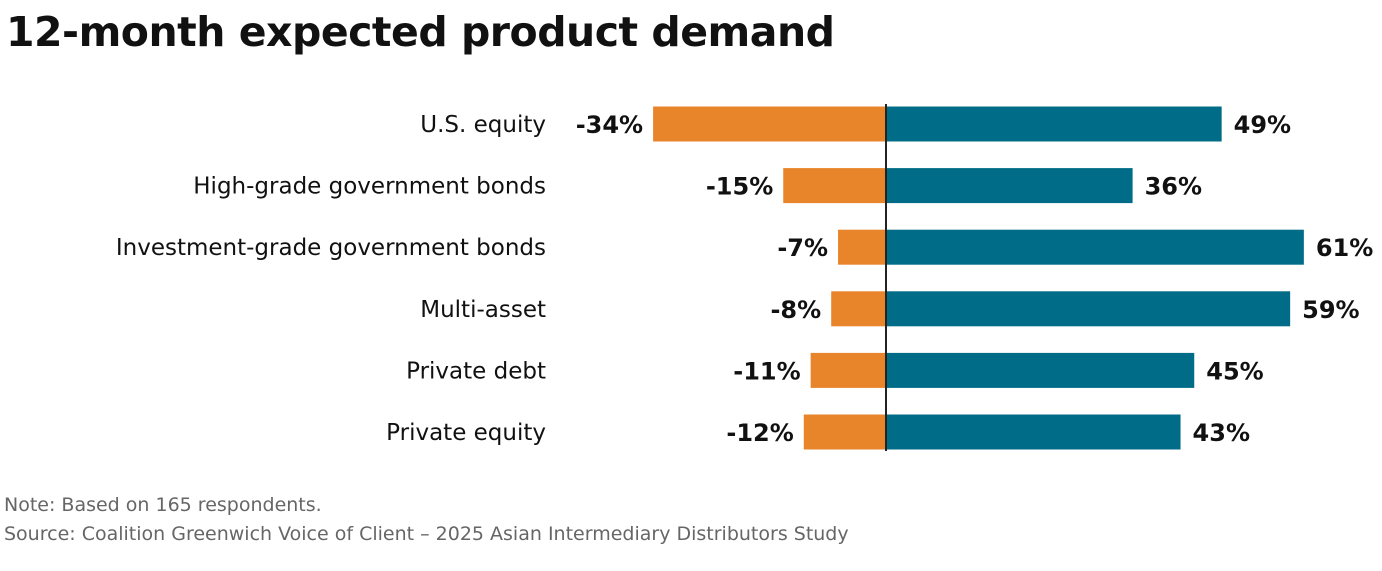 The image size is (1382, 571). I want to click on positive-value-label: 36%, so click(1173, 187).